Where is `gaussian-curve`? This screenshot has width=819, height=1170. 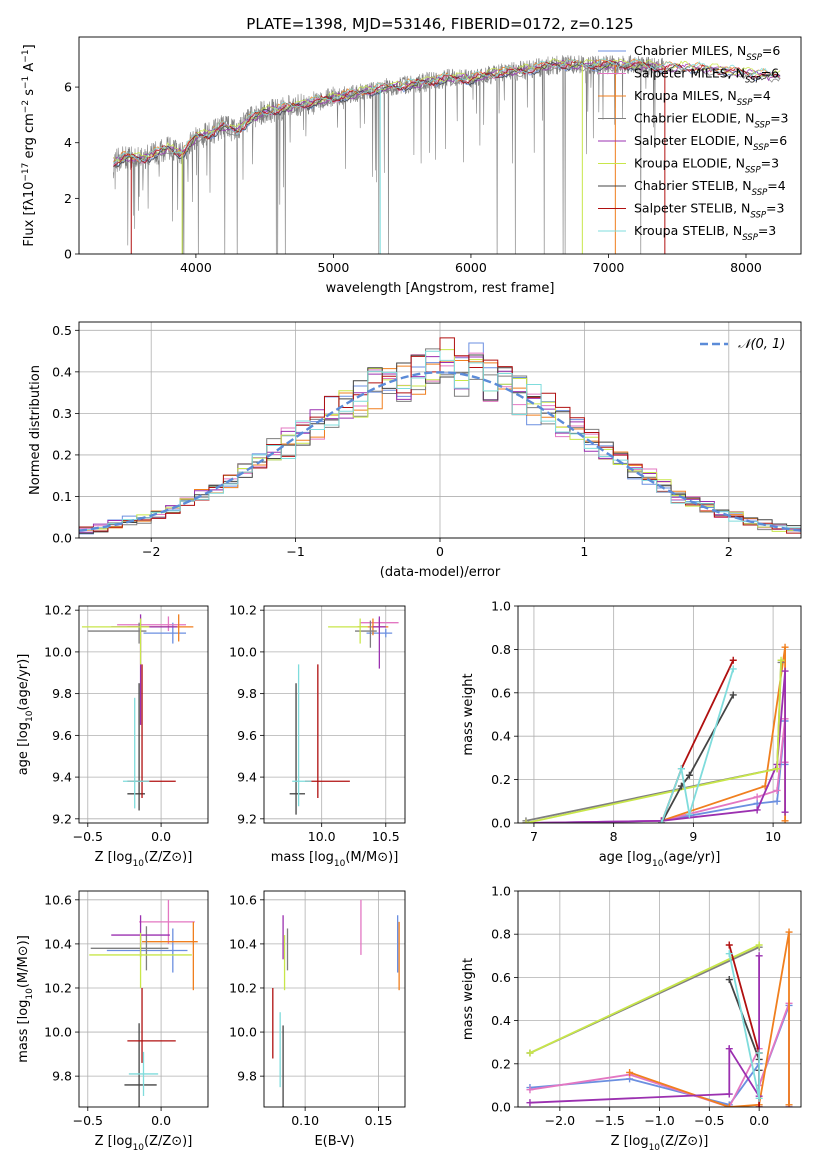
gaussian-curve is located at coordinates (440, 451).